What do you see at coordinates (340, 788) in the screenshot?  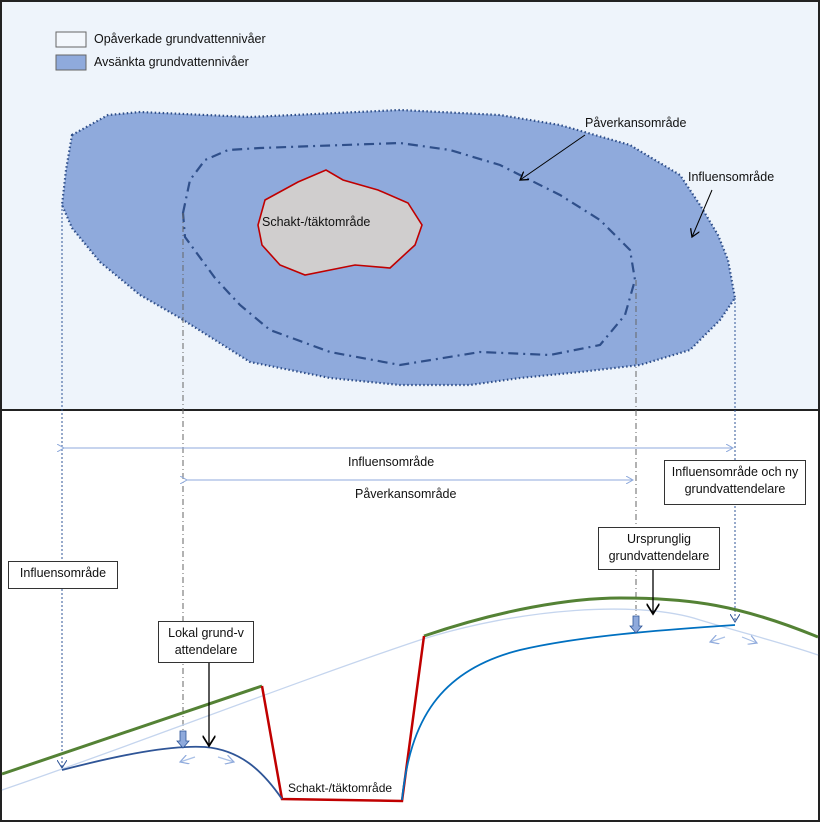 I see `section-excavation-label: Schakt-/täktområde` at bounding box center [340, 788].